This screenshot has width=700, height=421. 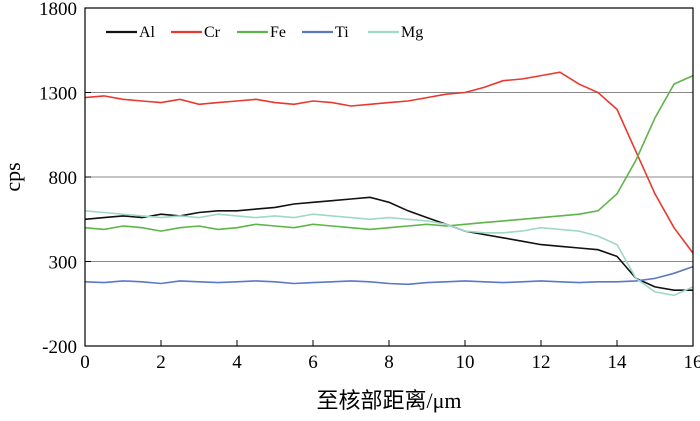 What do you see at coordinates (388, 400) in the screenshot?
I see `x-axis-label: 至核部距离/μm` at bounding box center [388, 400].